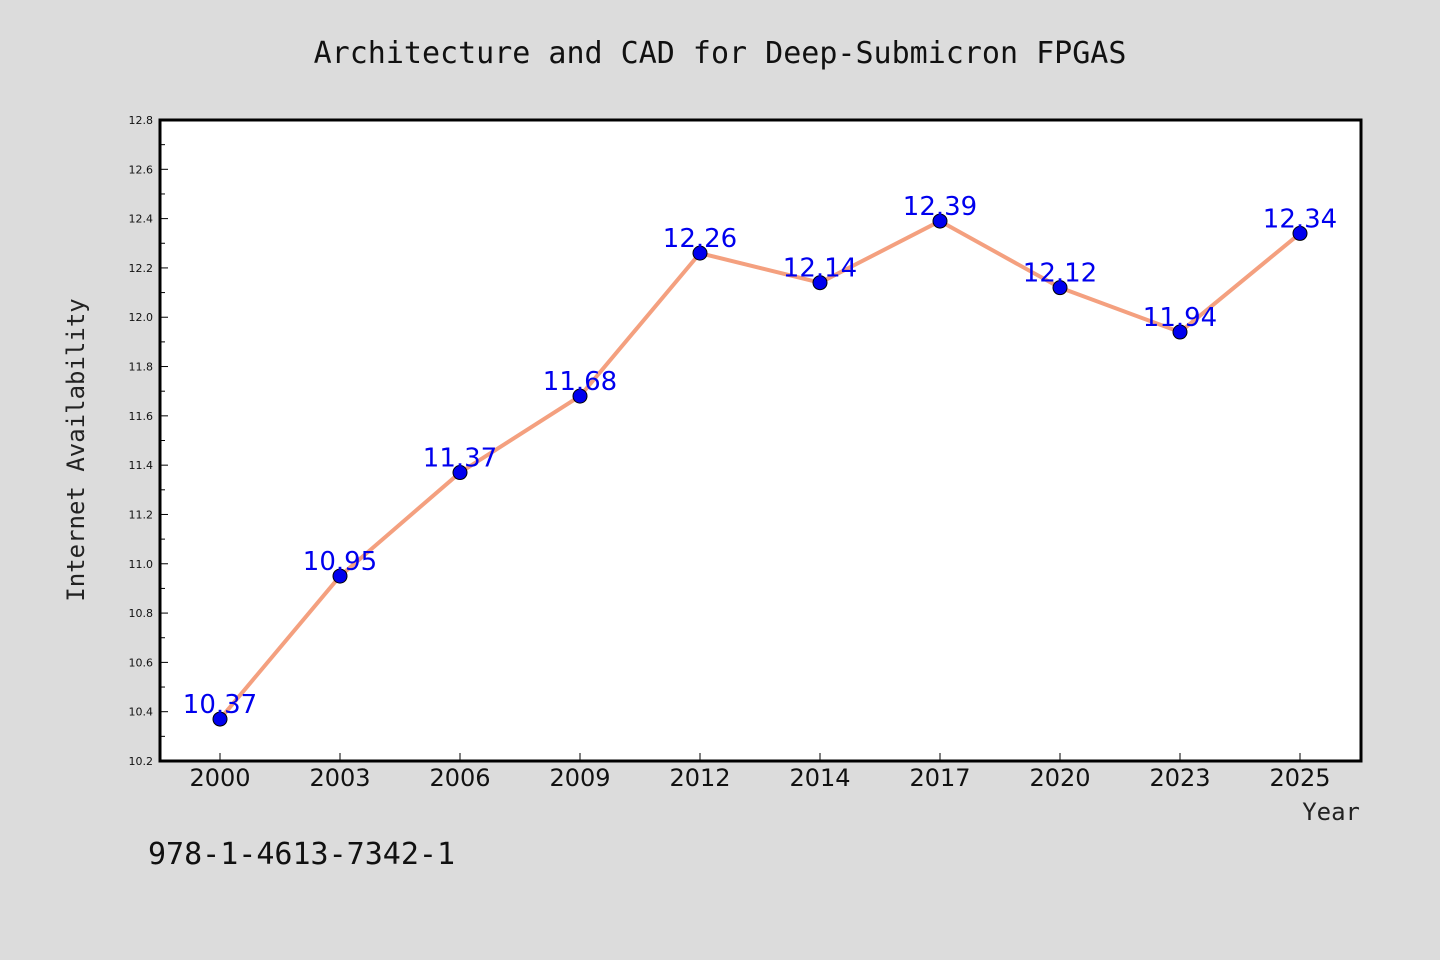 The width and height of the screenshot is (1440, 960). I want to click on isbn-text: 978-1-4613-7342-1, so click(301, 854).